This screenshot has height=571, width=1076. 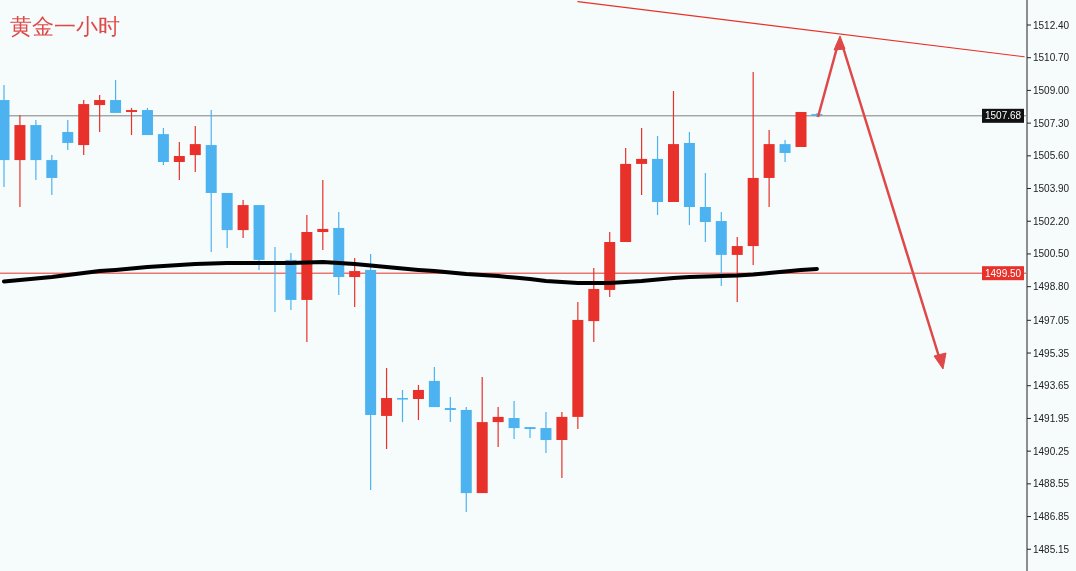 What do you see at coordinates (1051, 123) in the screenshot?
I see `y-tick-label: 1507.30` at bounding box center [1051, 123].